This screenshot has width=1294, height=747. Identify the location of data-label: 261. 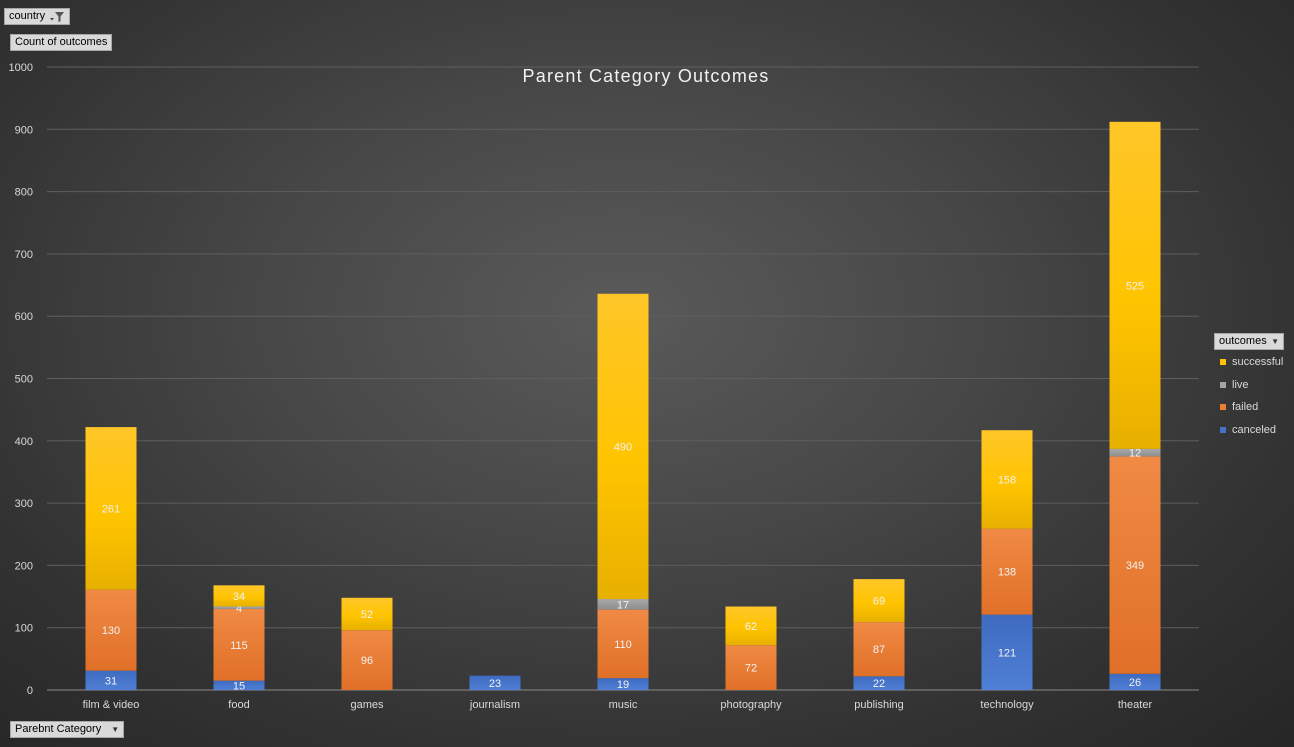
(111, 509).